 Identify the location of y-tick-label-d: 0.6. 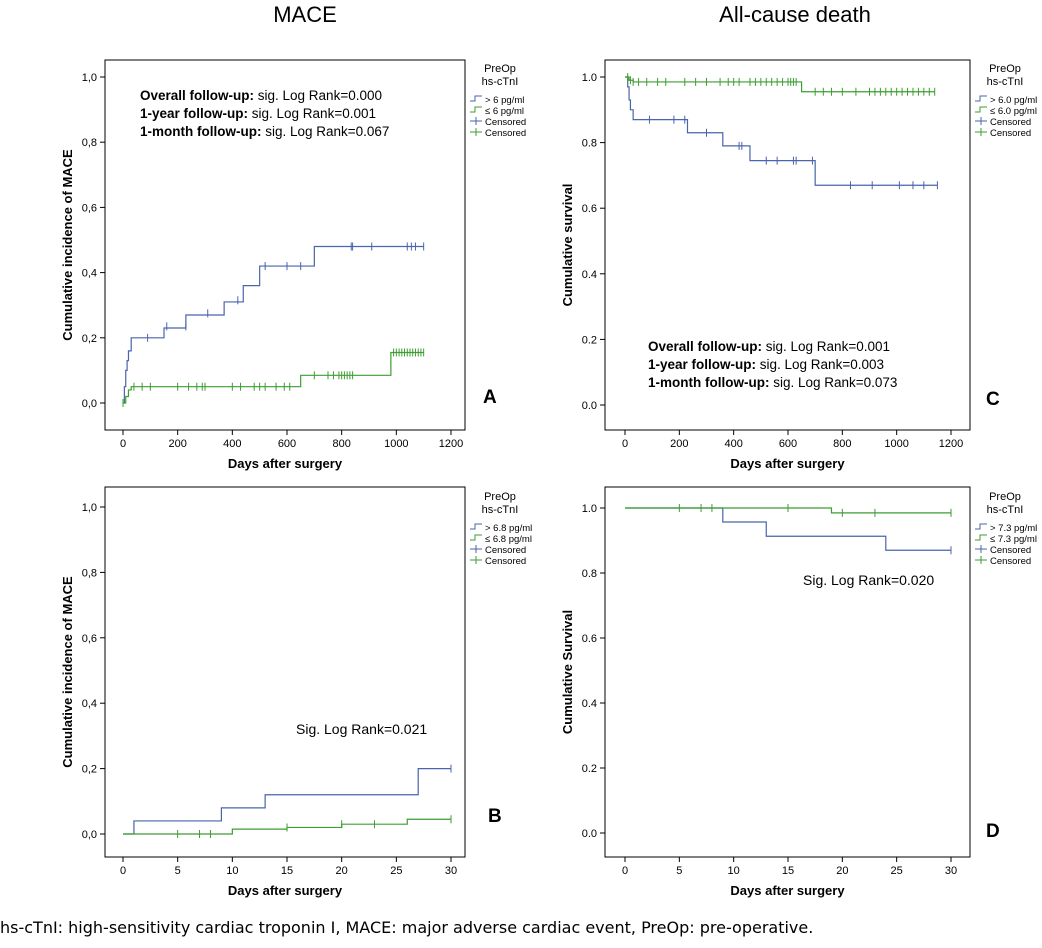
(589, 639).